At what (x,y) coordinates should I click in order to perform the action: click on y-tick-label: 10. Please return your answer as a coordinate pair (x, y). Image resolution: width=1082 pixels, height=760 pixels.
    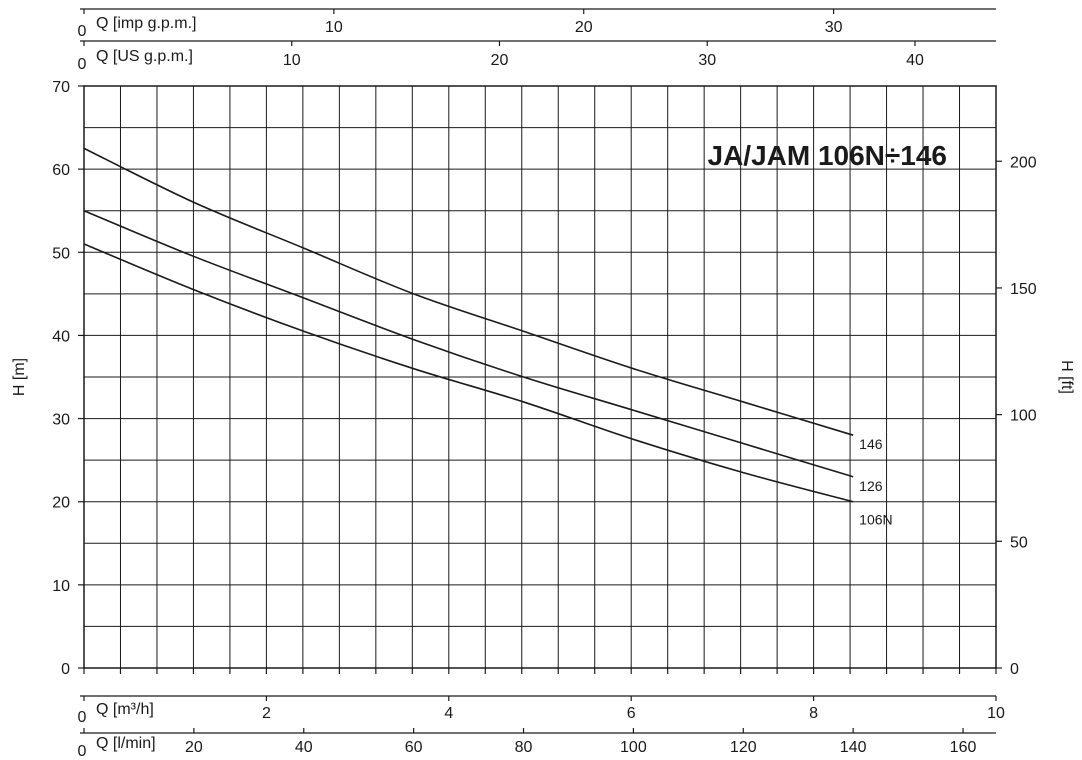
    Looking at the image, I should click on (61, 586).